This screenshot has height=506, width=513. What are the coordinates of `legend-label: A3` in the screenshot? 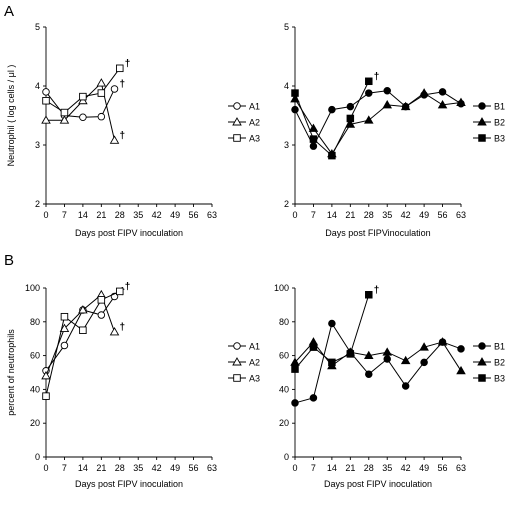 It's located at (254, 379).